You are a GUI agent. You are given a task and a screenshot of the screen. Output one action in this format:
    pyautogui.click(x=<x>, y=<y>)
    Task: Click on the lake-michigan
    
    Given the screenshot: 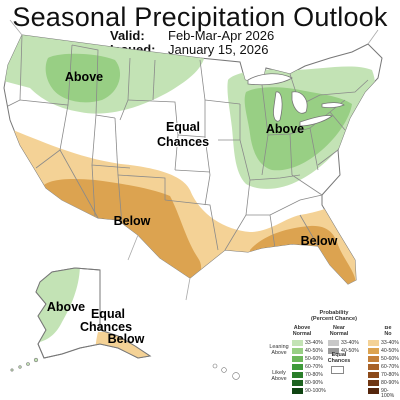 What is the action you would take?
    pyautogui.click(x=278, y=106)
    